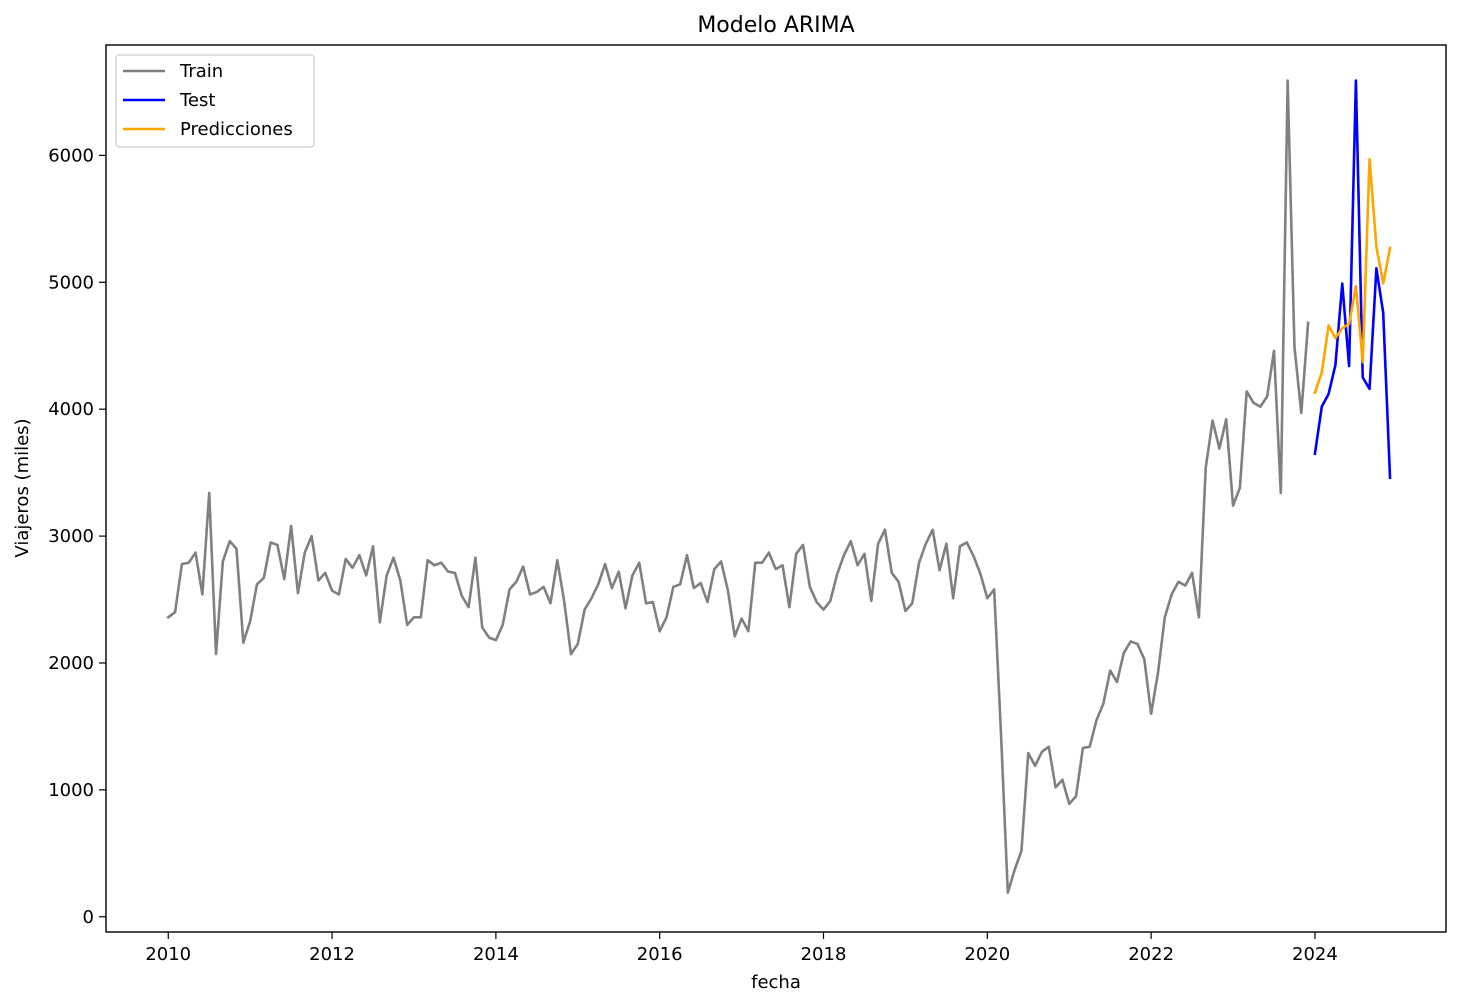 The image size is (1460, 1006). I want to click on x-tick-label: 2014, so click(496, 954).